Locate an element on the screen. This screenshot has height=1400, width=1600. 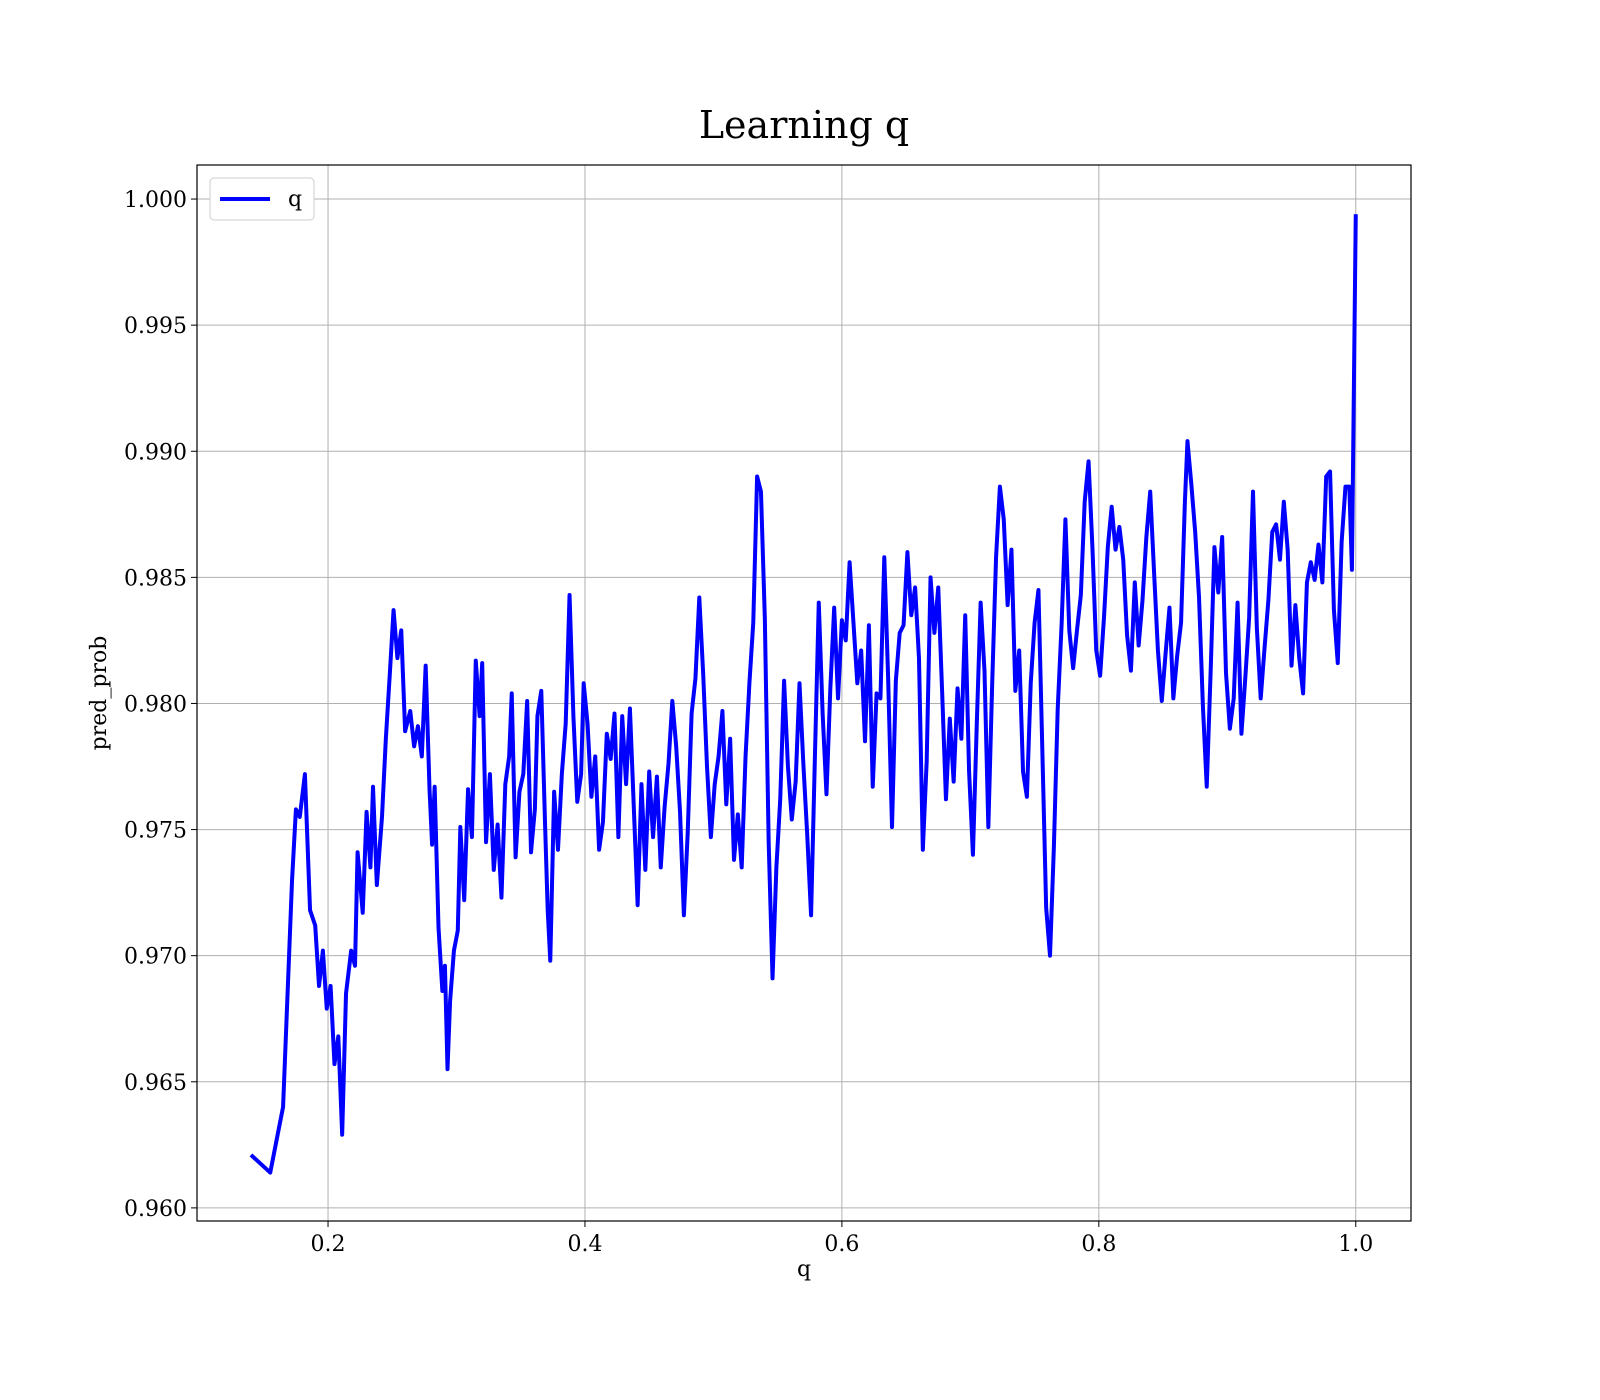
y-tick-label: 0.995 is located at coordinates (155, 326).